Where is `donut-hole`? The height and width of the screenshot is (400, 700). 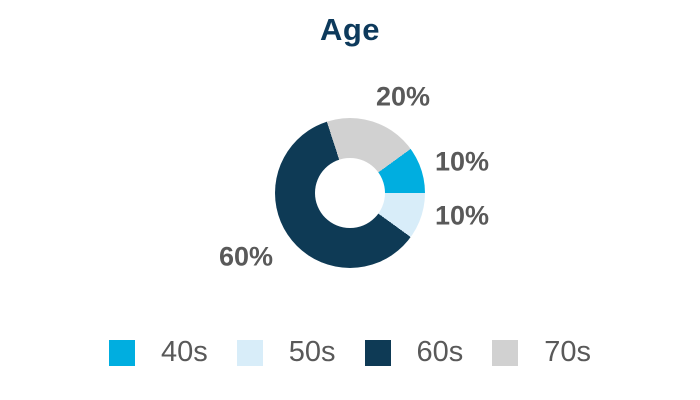
donut-hole is located at coordinates (350, 193).